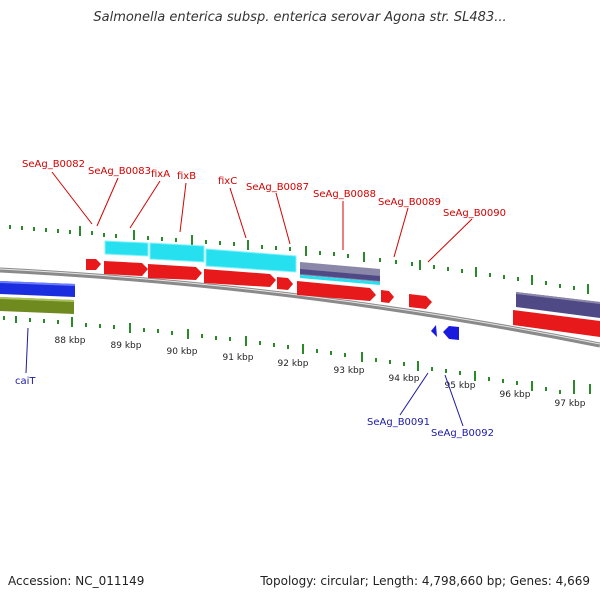  What do you see at coordinates (119, 171) in the screenshot?
I see `gene-label-seag-b0083: SeAg_B0083` at bounding box center [119, 171].